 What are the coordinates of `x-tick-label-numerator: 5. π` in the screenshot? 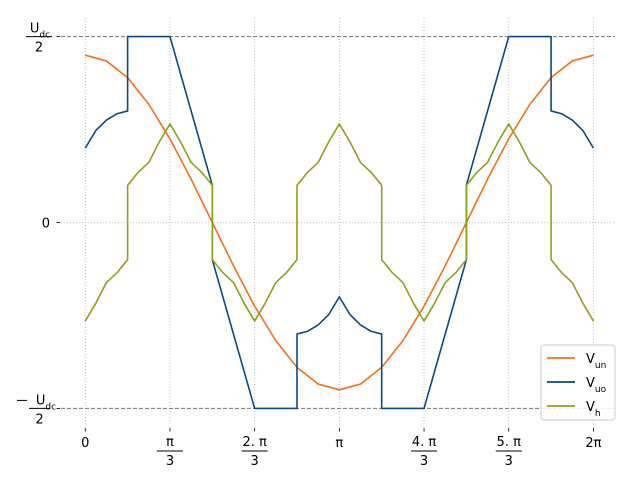 It's located at (509, 442).